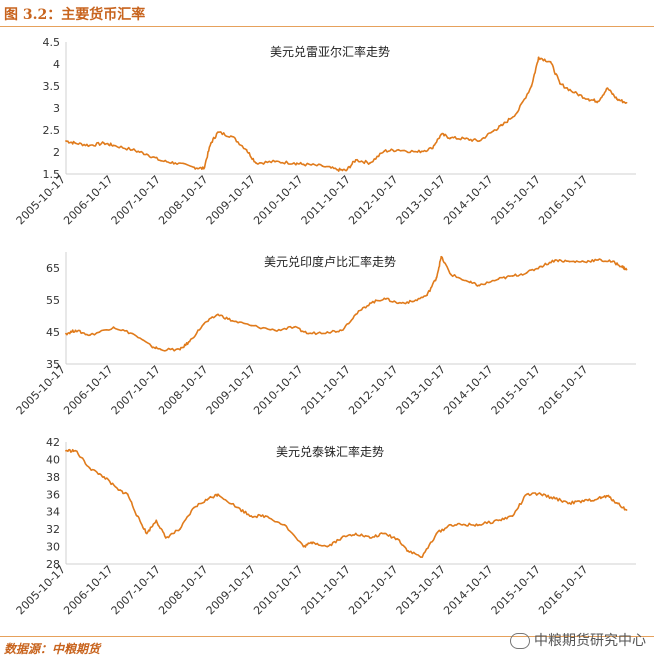 The image size is (654, 667). What do you see at coordinates (52, 649) in the screenshot?
I see `source-note: 数据源：中粮期货` at bounding box center [52, 649].